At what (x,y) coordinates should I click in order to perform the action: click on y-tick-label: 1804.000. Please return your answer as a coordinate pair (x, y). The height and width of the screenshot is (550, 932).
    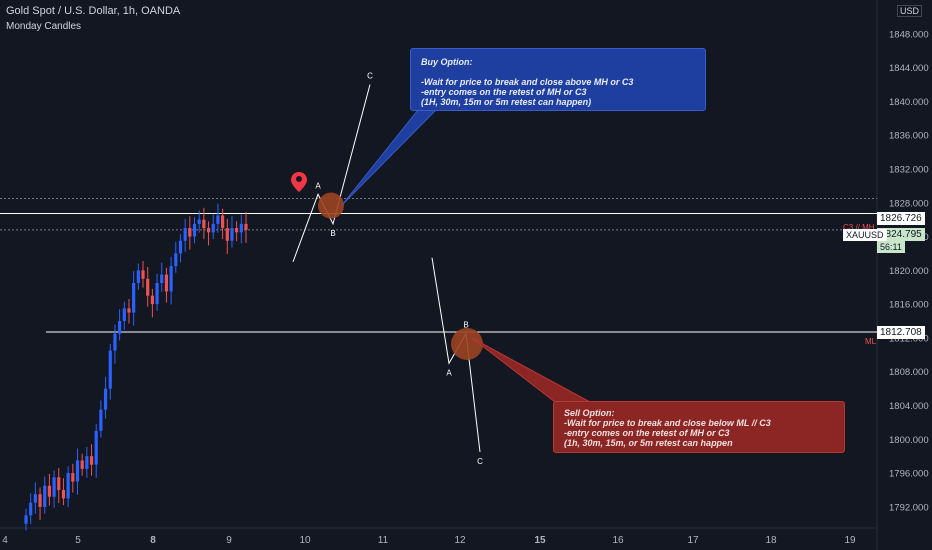
    Looking at the image, I should click on (909, 406).